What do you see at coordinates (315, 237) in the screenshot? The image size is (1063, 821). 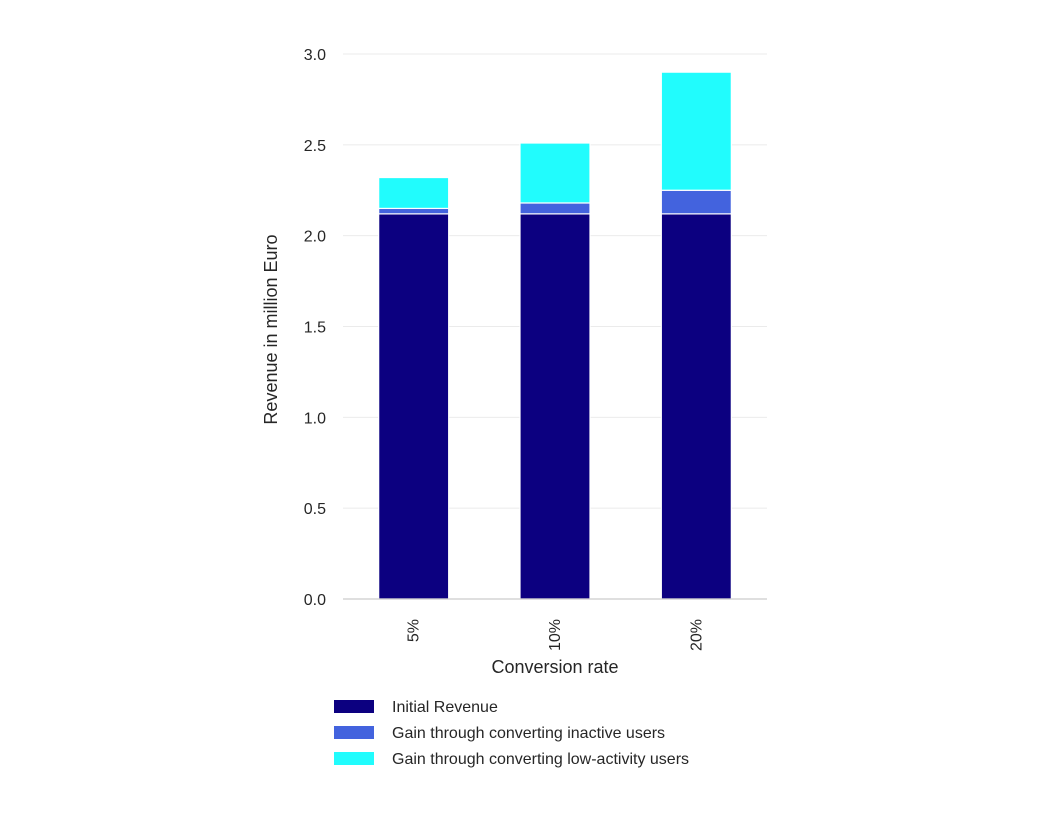 I see `y-tick-label: 2.0` at bounding box center [315, 237].